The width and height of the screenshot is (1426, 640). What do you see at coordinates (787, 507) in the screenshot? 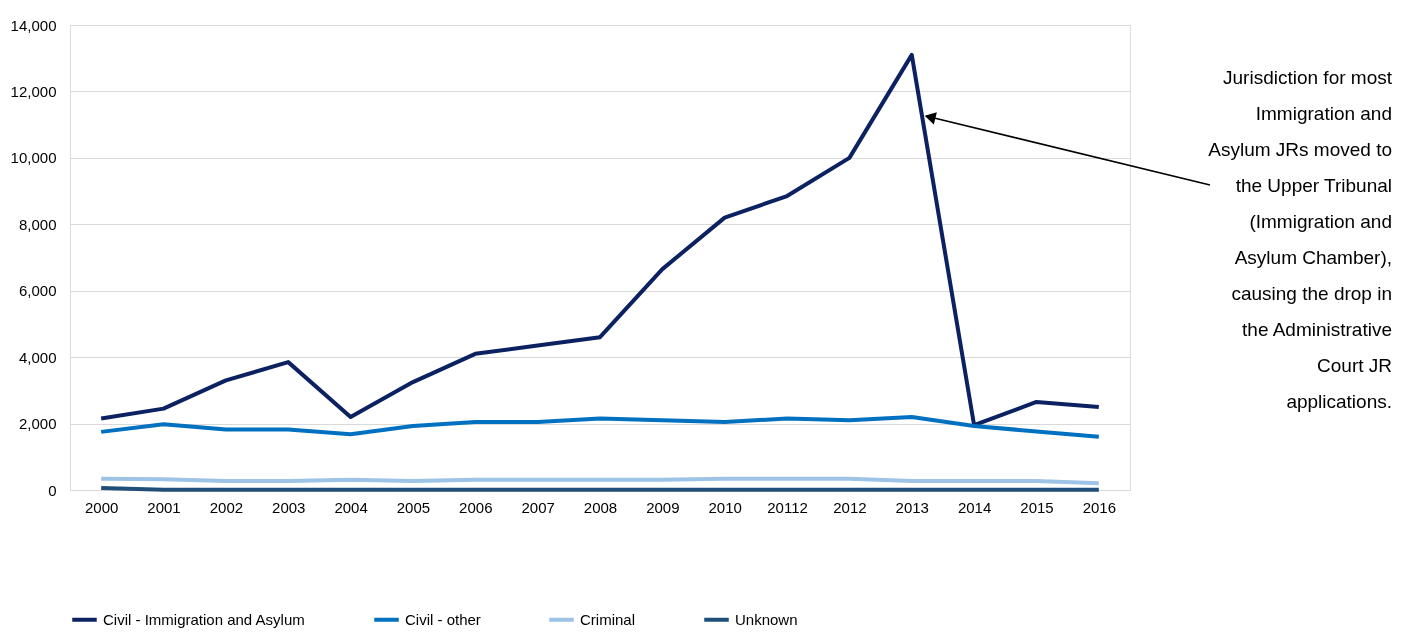
I see `x-tick-label: 20112` at bounding box center [787, 507].